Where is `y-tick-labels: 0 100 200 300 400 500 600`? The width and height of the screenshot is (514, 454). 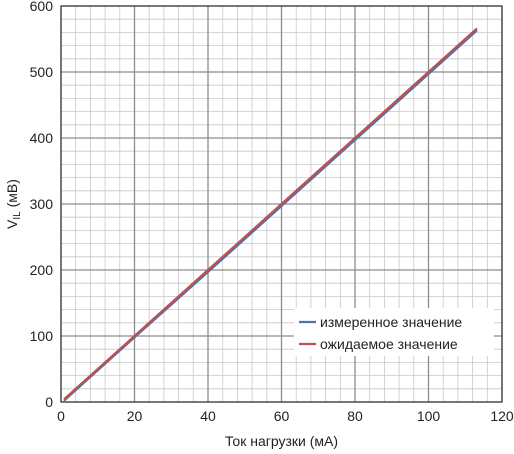 y-tick-labels: 0 100 200 300 400 500 600 is located at coordinates (42, 205).